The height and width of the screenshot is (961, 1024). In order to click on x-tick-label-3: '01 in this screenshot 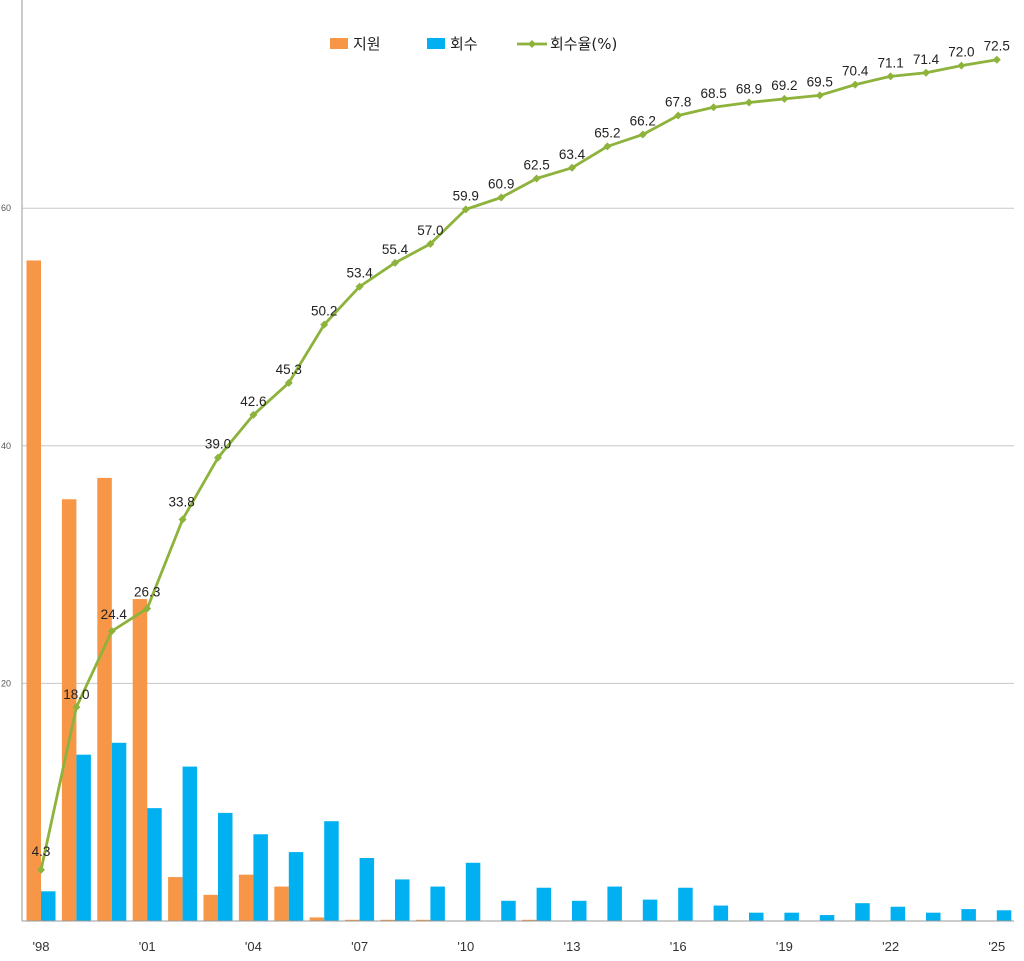, I will do `click(147, 946)`.